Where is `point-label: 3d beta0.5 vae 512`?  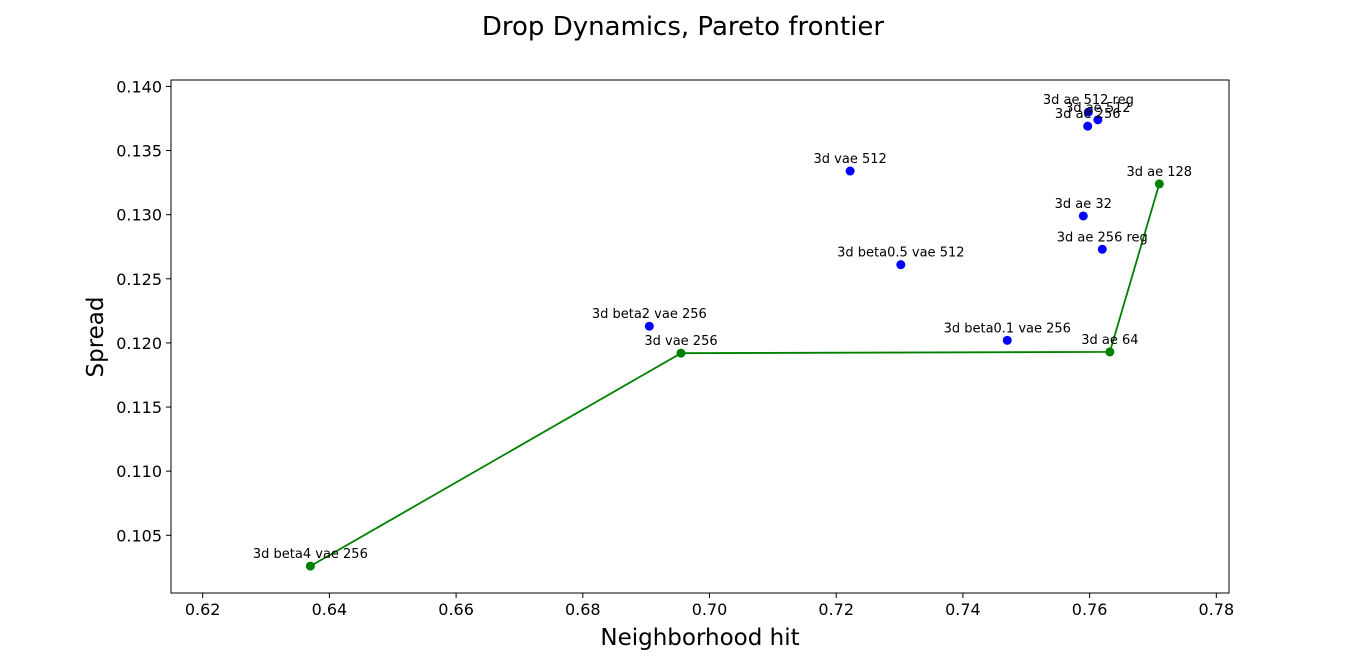
point-label: 3d beta0.5 vae 512 is located at coordinates (900, 253).